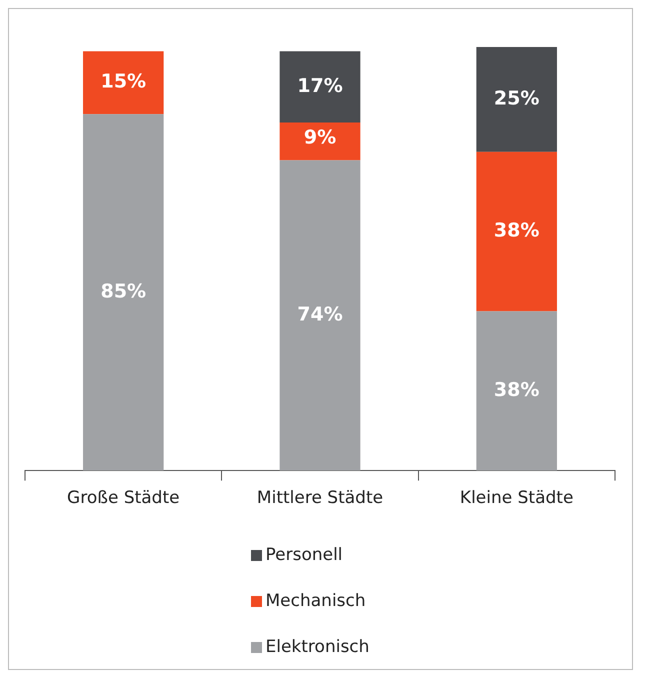 This screenshot has width=657, height=690. What do you see at coordinates (304, 555) in the screenshot?
I see `legend-label: Personell` at bounding box center [304, 555].